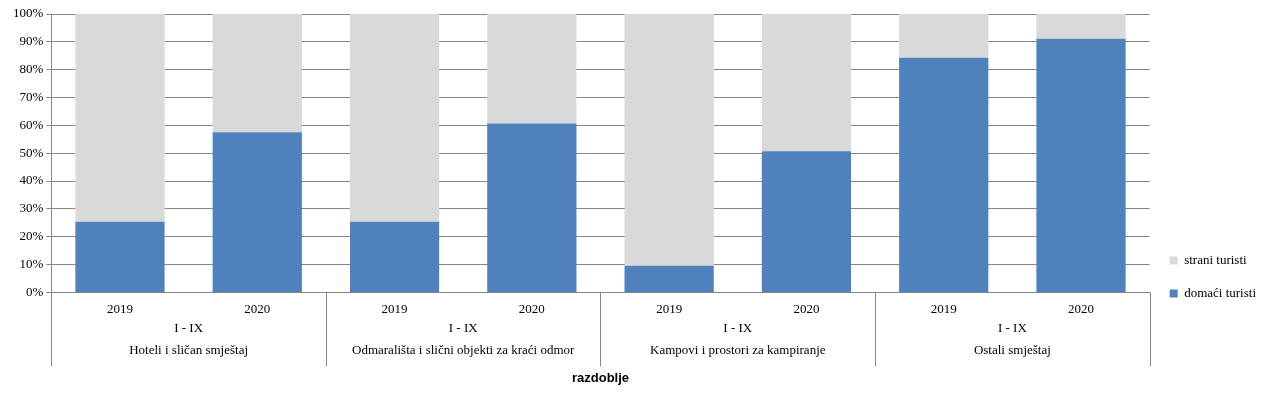 The width and height of the screenshot is (1271, 408). What do you see at coordinates (31, 124) in the screenshot?
I see `y-tick-label: 60%` at bounding box center [31, 124].